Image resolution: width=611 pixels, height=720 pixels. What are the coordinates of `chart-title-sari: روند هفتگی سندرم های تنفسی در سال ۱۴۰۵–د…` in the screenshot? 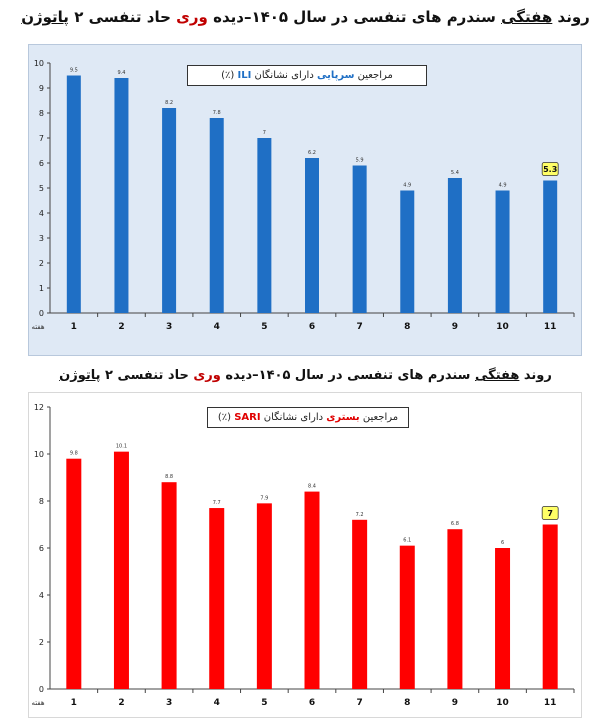 It's located at (305, 375).